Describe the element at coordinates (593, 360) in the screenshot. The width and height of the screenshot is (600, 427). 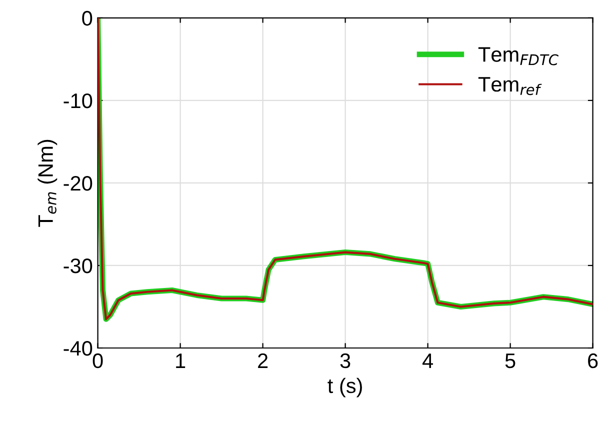
I see `x-tick-label: 6` at that location.